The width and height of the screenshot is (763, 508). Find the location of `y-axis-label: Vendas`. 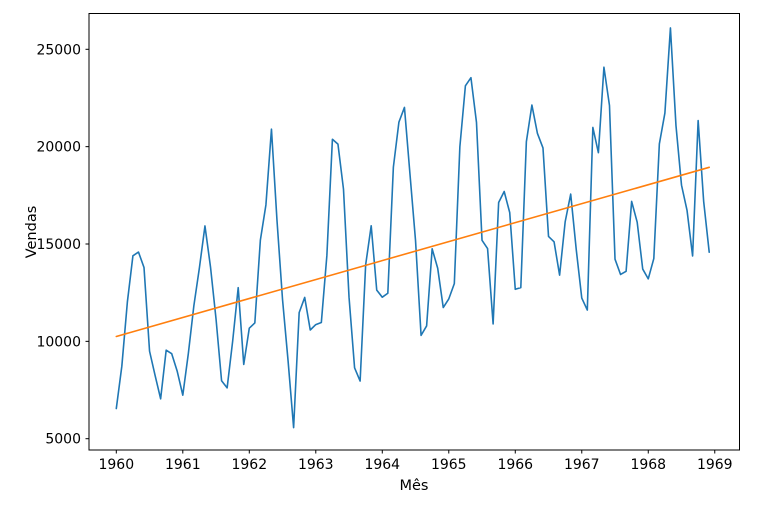

y-axis-label: Vendas is located at coordinates (32, 232).